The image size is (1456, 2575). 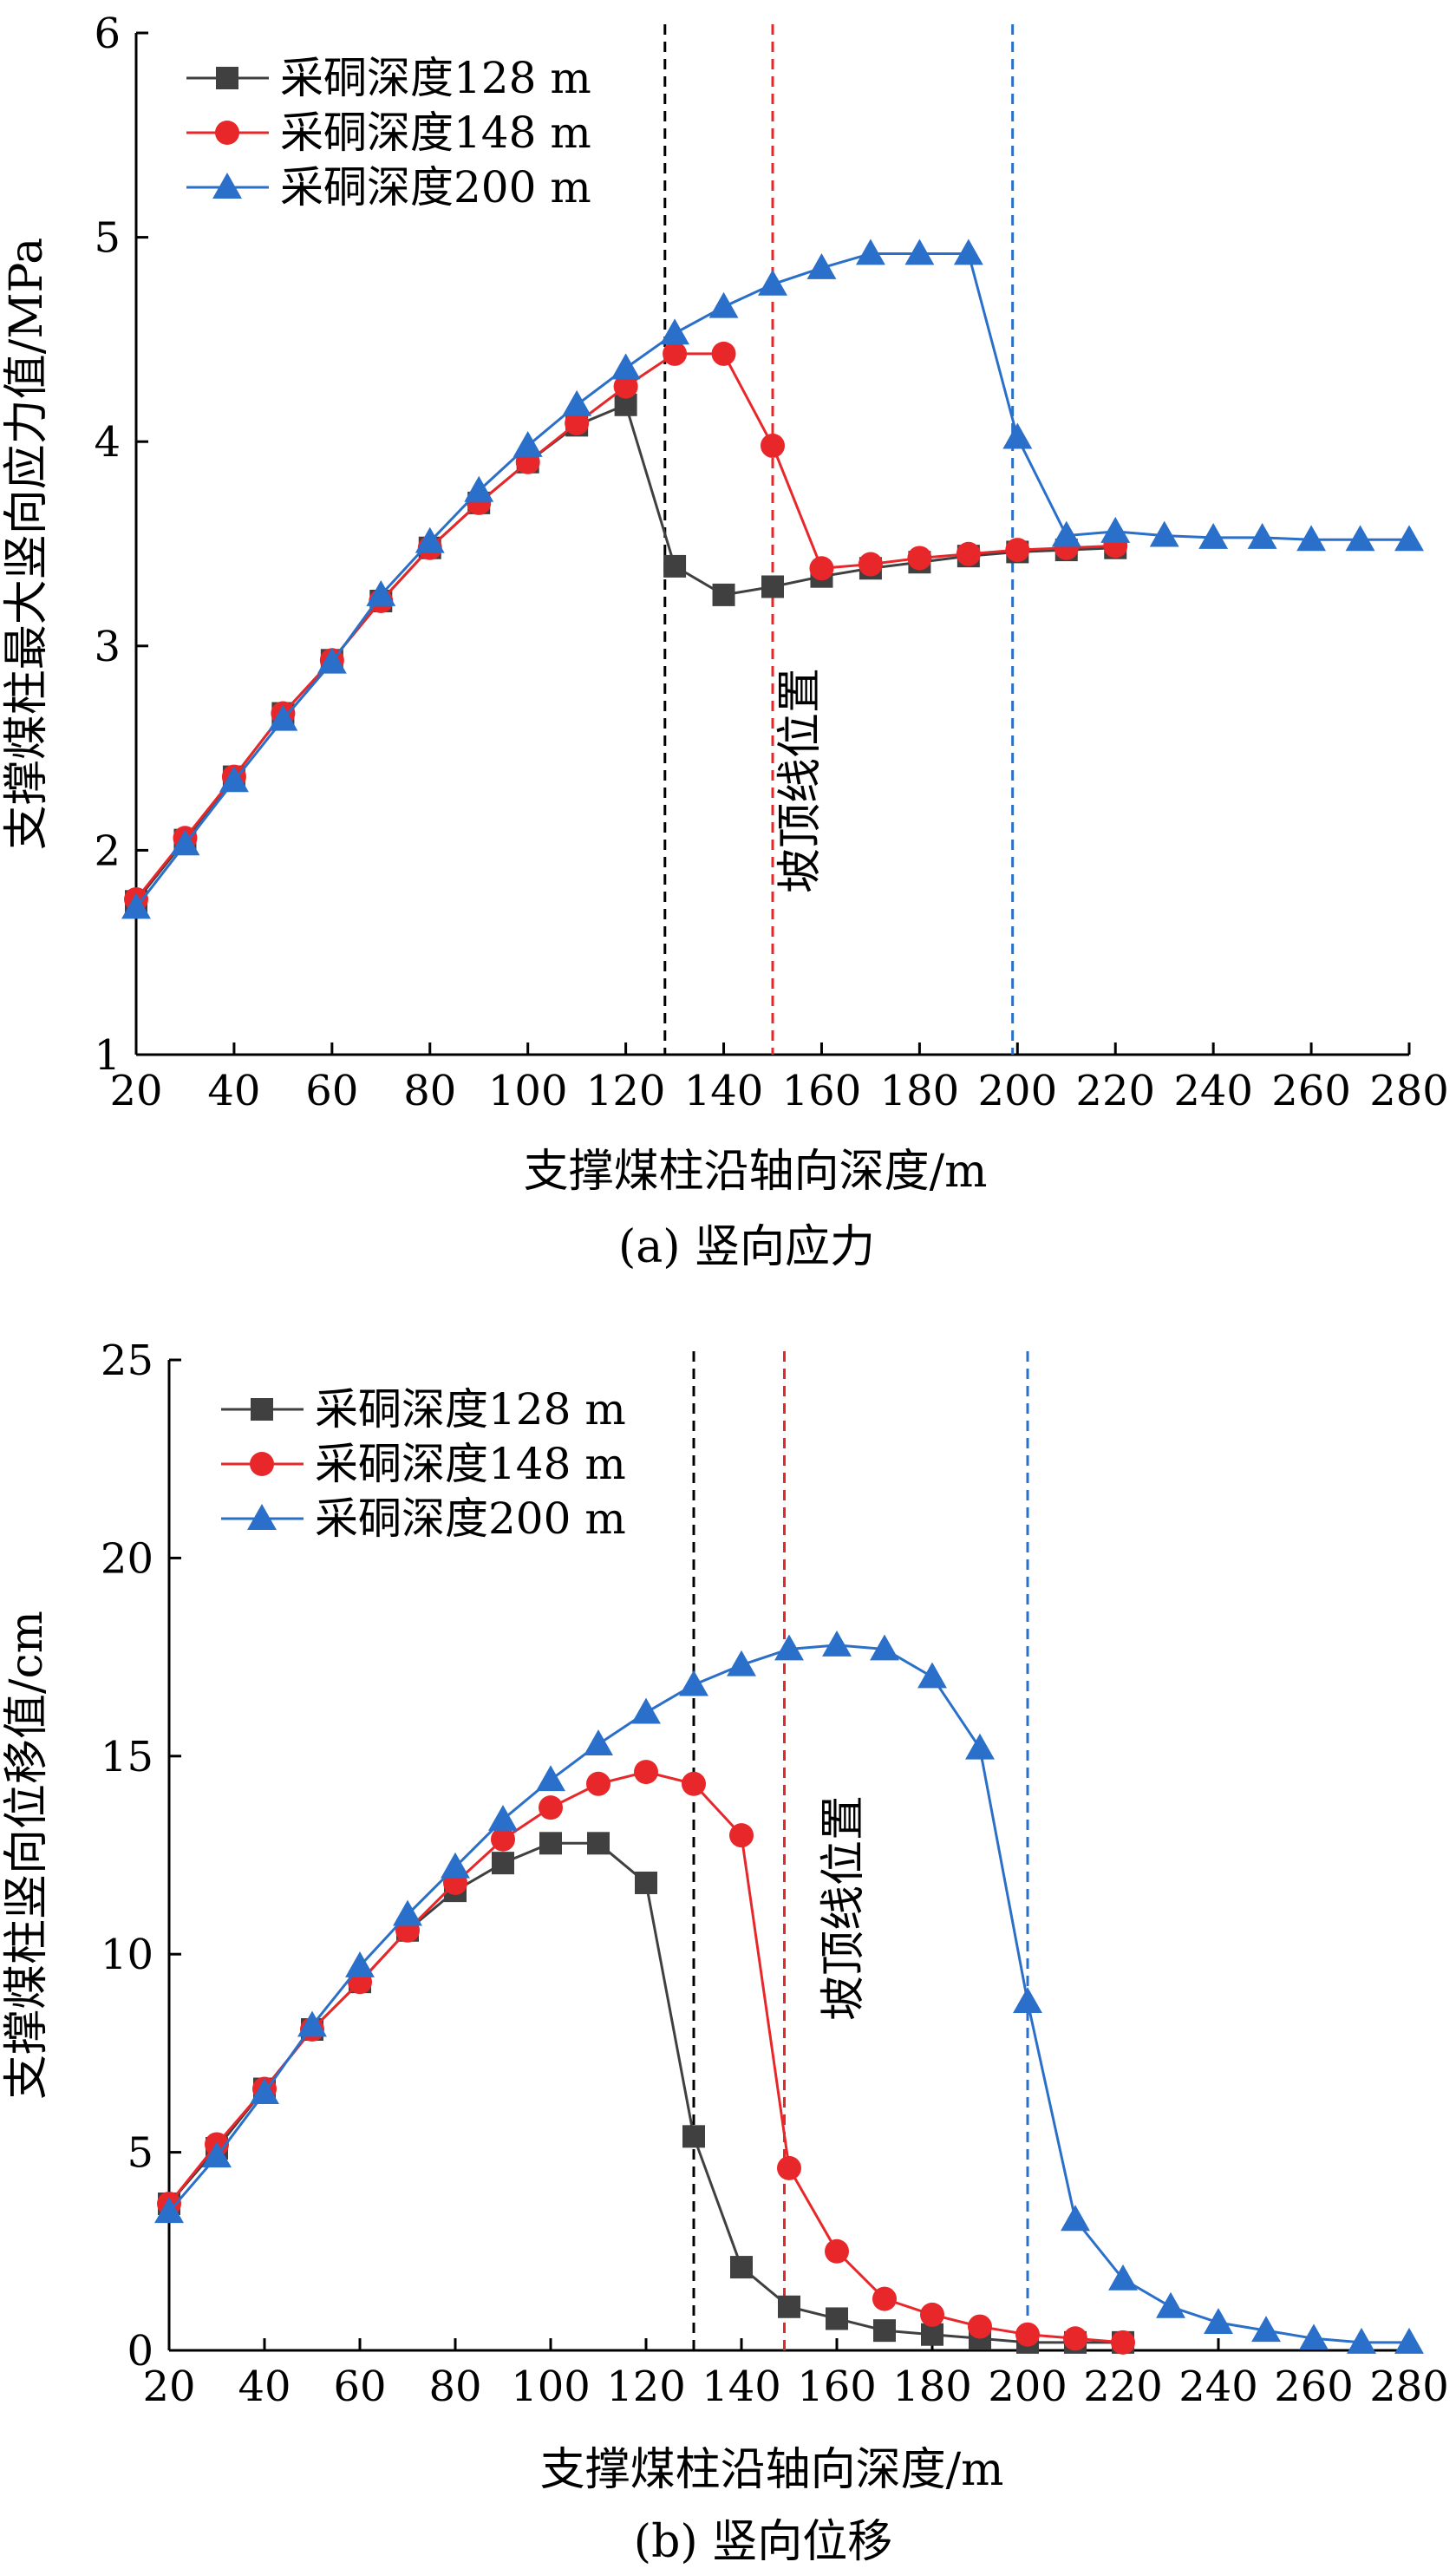 I want to click on chart-b-x-tick-label: 140, so click(x=741, y=2387).